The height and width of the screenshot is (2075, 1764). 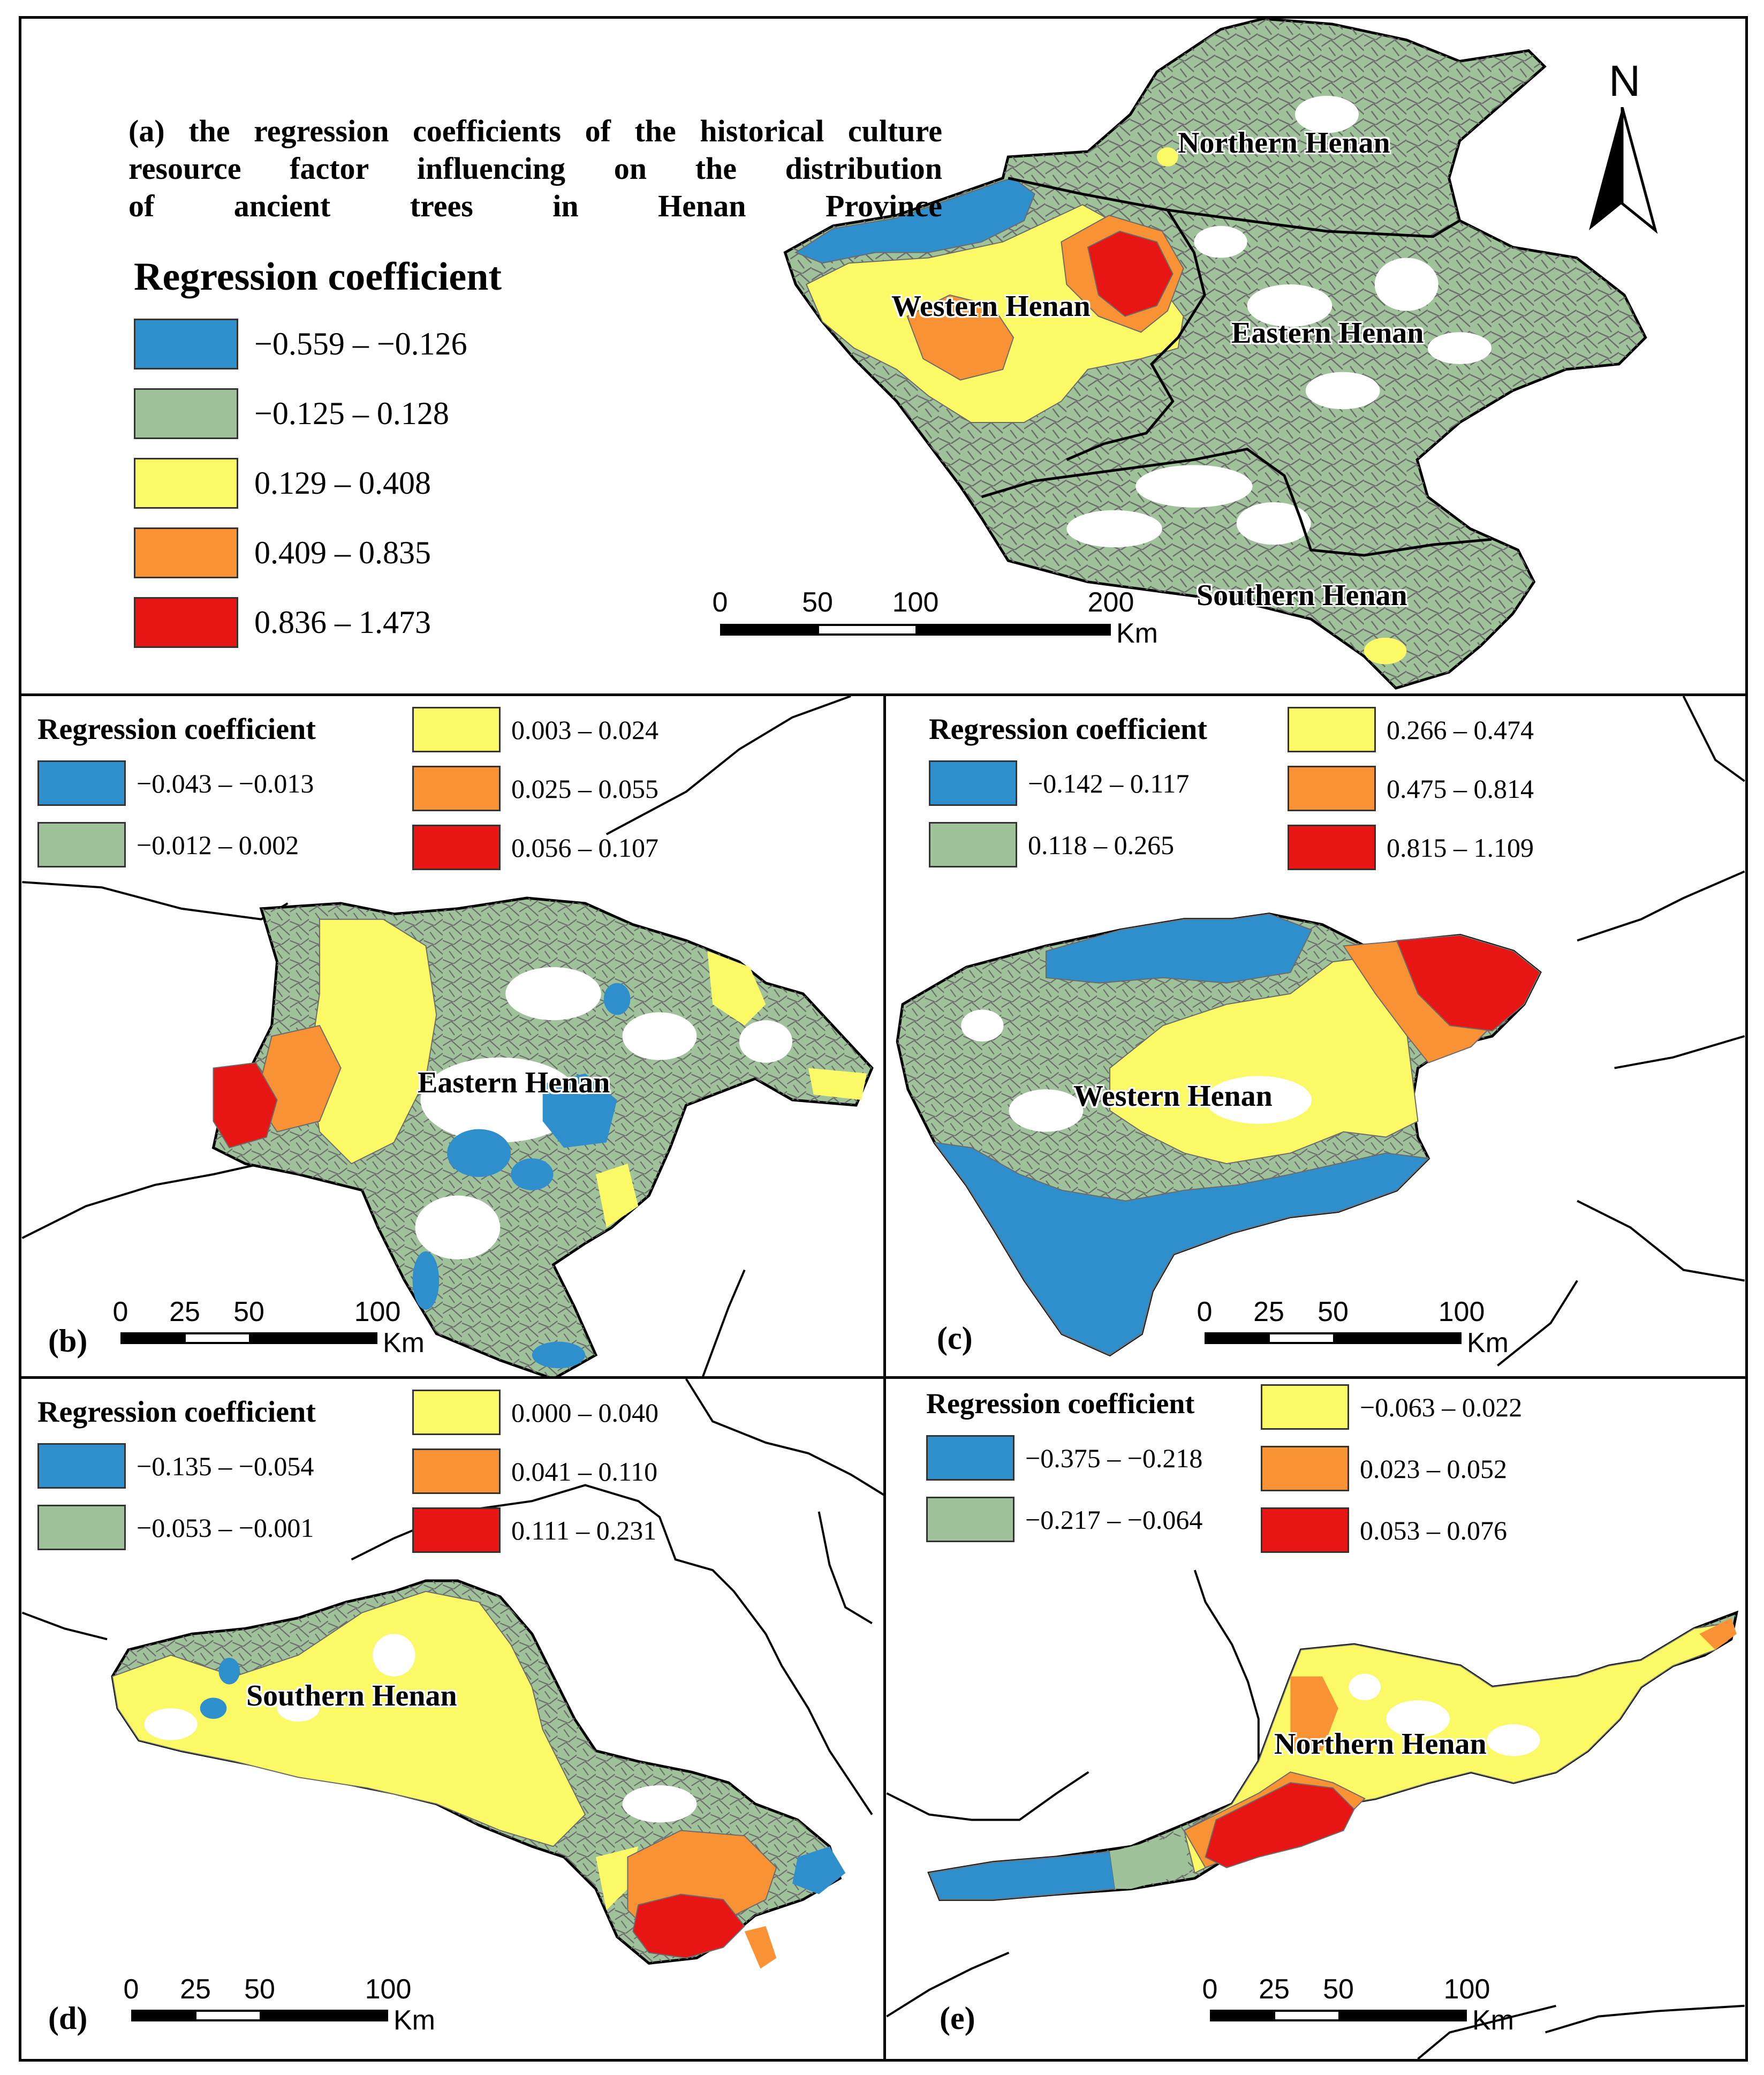 I want to click on panel-e-map, so click(x=1316, y=1815).